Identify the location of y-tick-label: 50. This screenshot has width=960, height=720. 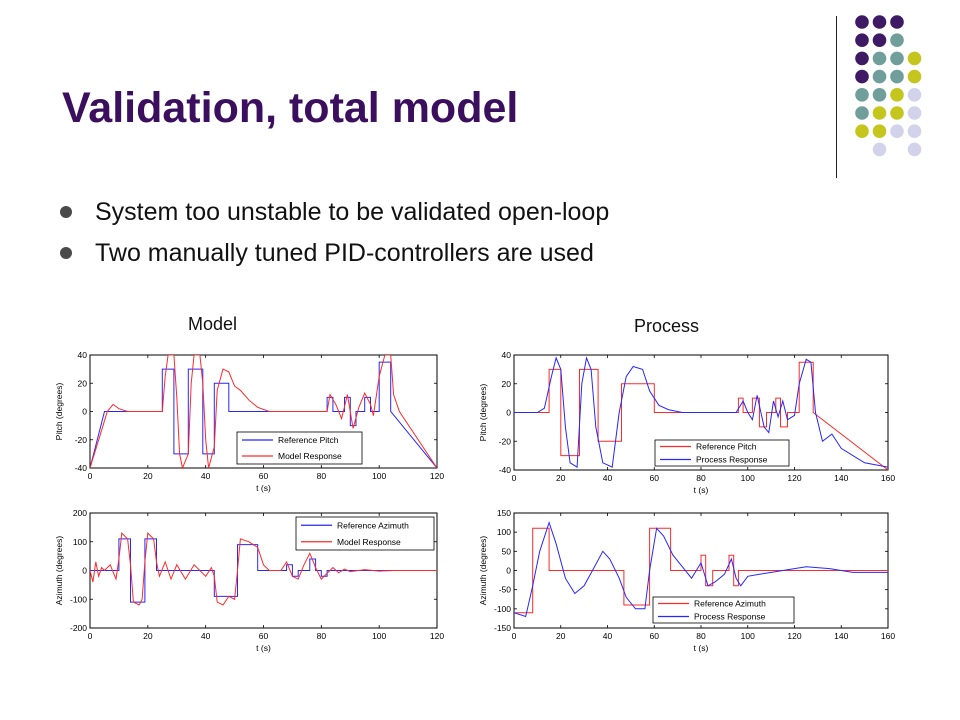
(507, 551).